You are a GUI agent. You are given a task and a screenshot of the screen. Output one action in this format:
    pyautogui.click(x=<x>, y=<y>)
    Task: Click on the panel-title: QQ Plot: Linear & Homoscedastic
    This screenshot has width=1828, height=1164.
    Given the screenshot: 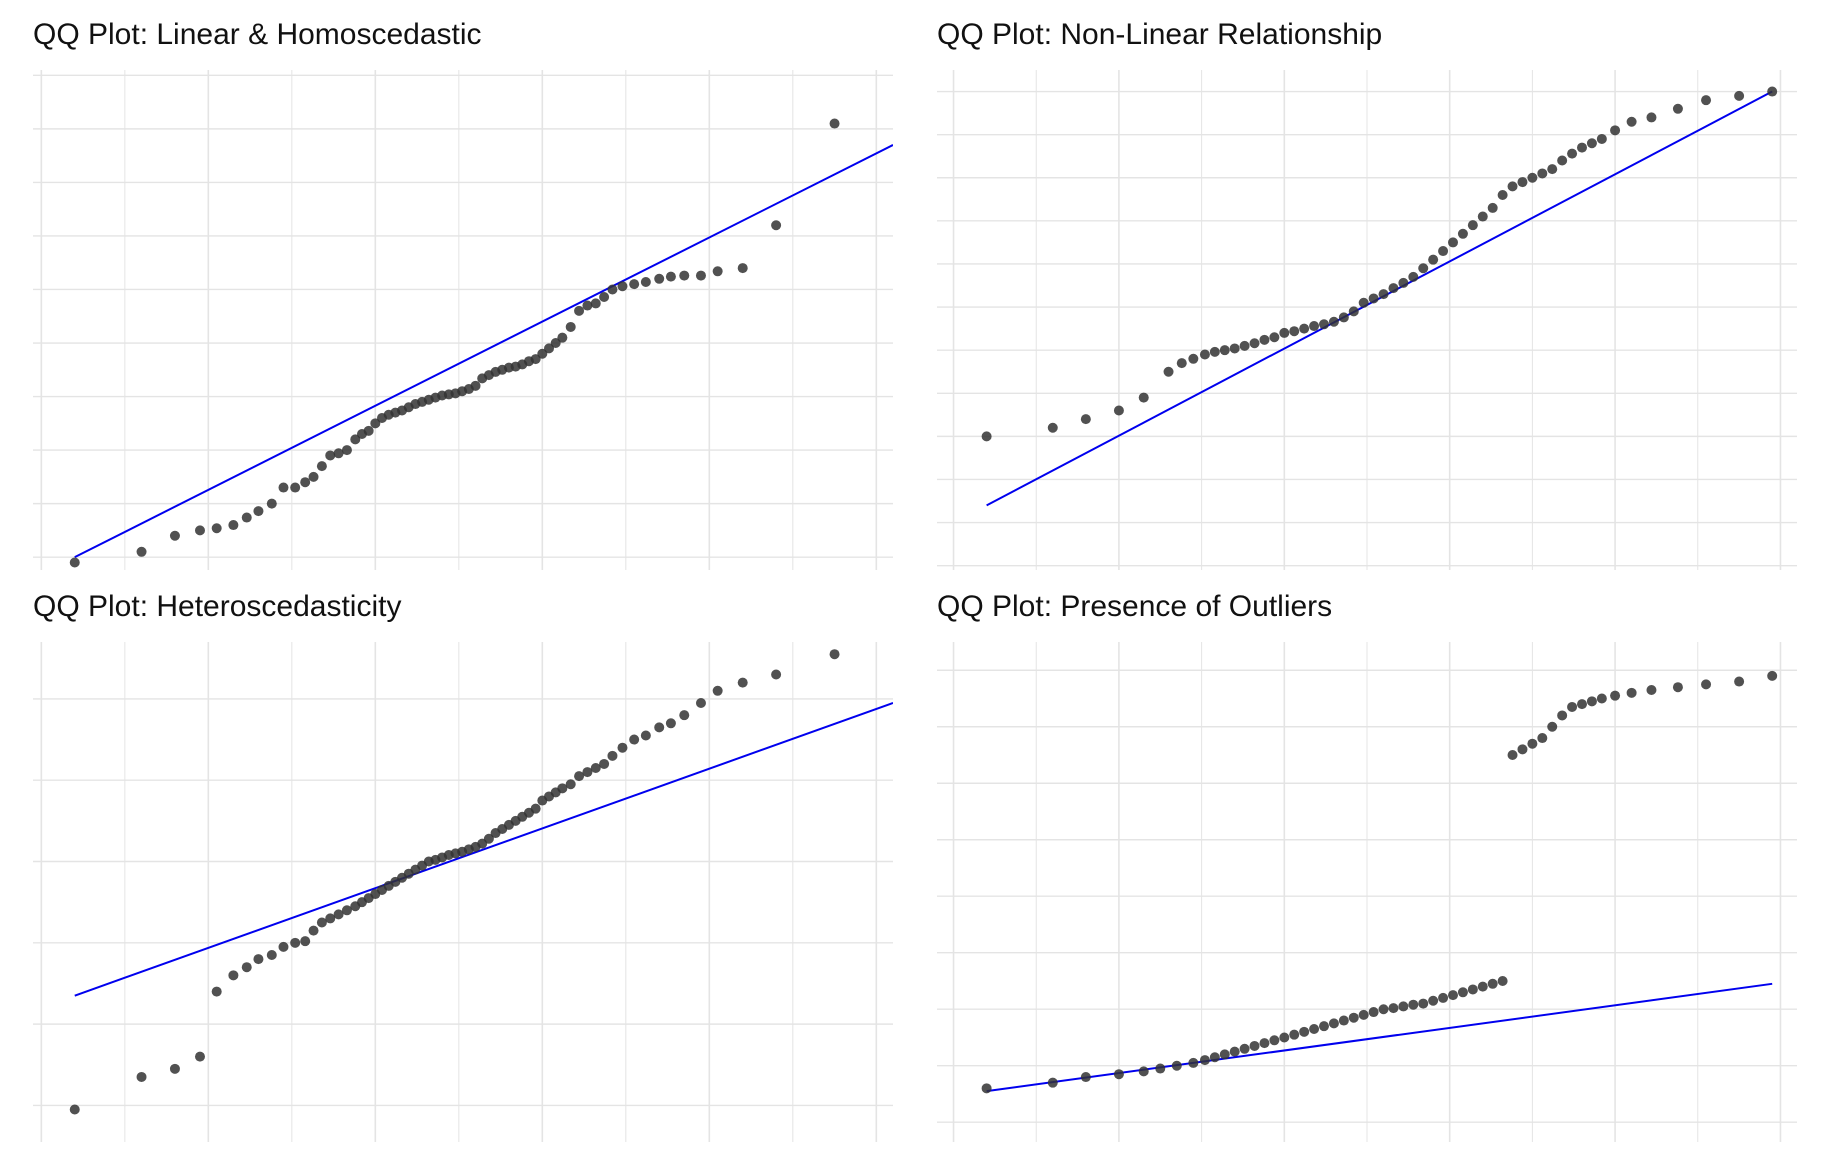 What is the action you would take?
    pyautogui.click(x=257, y=34)
    